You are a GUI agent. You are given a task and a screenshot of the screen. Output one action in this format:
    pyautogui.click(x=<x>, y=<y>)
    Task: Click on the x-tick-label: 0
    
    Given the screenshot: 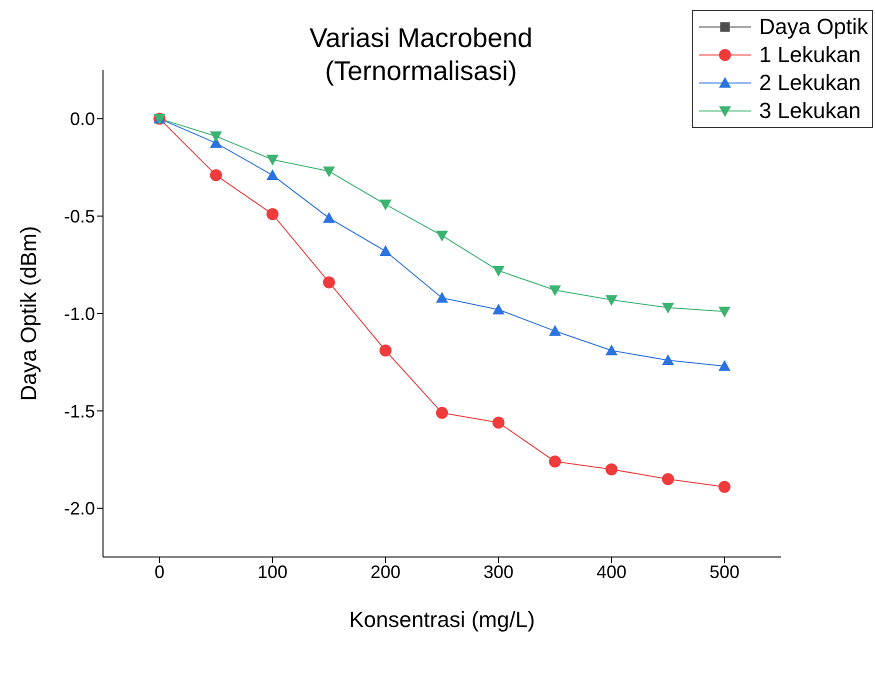 What is the action you would take?
    pyautogui.click(x=159, y=572)
    